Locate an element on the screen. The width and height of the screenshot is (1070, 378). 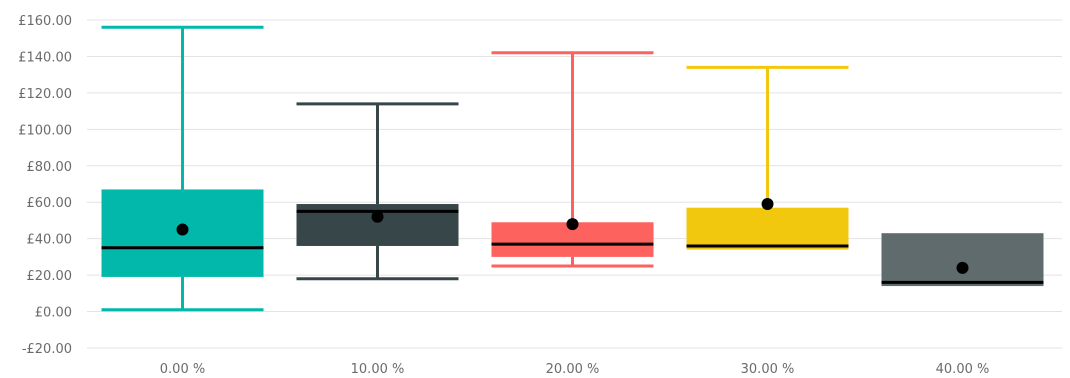
y-tick-label: £60.00 is located at coordinates (50, 203).